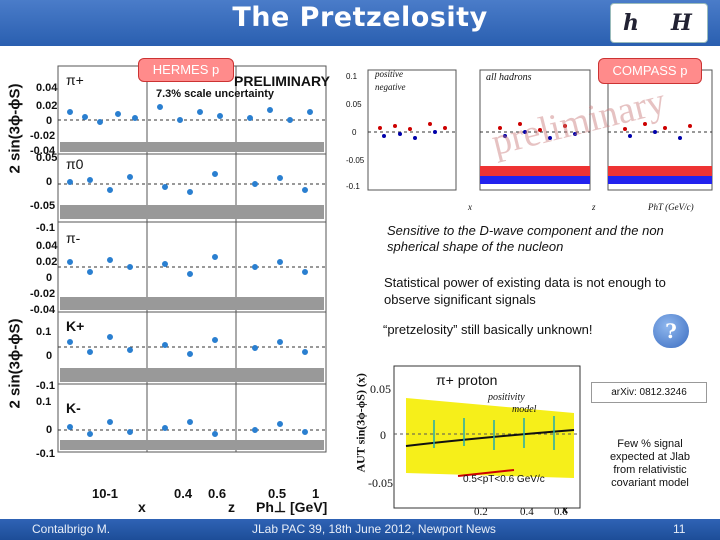  I want to click on projection-plot-panel, so click(468, 438).